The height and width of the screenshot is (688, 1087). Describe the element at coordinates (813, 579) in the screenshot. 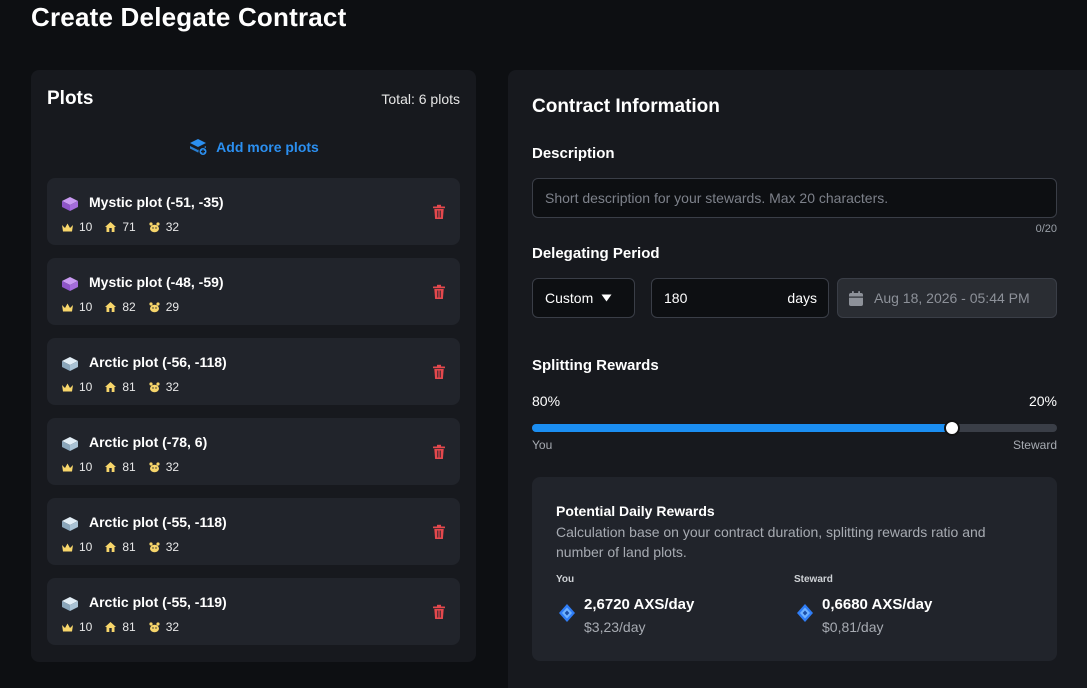

I see `steward-rewards-label: Steward` at that location.